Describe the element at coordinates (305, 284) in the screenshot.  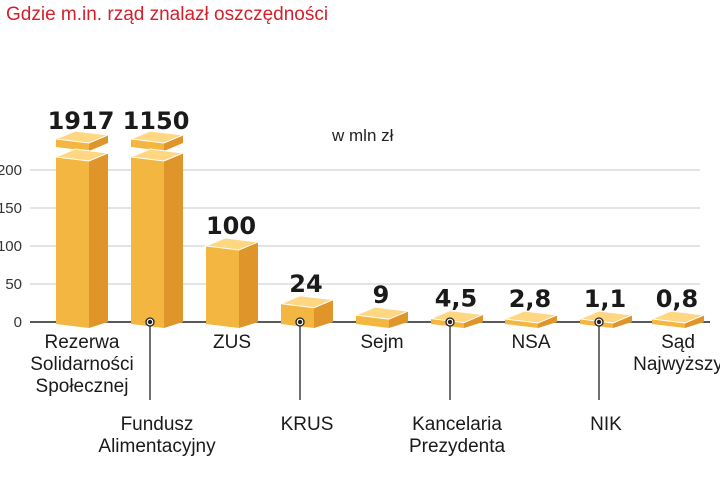
I see `value-label: 24` at that location.